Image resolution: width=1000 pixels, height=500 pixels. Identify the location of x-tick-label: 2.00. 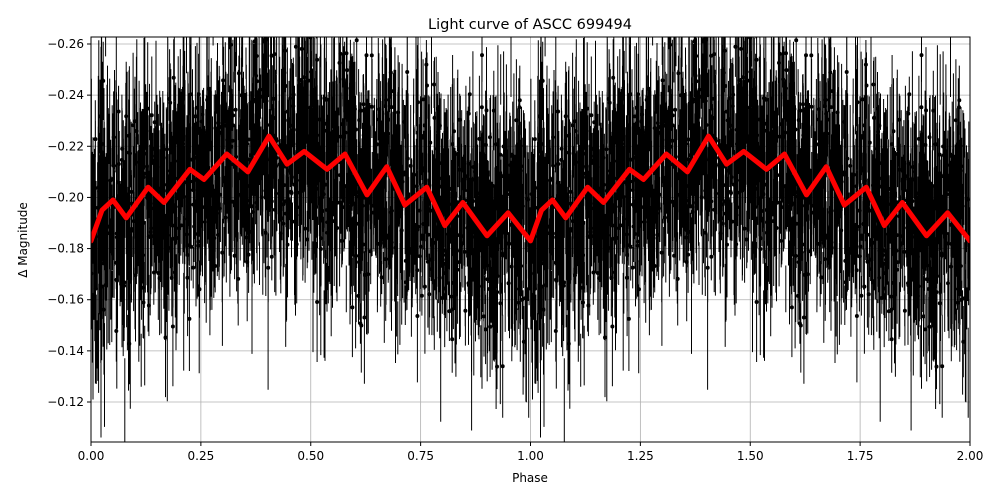
(970, 456).